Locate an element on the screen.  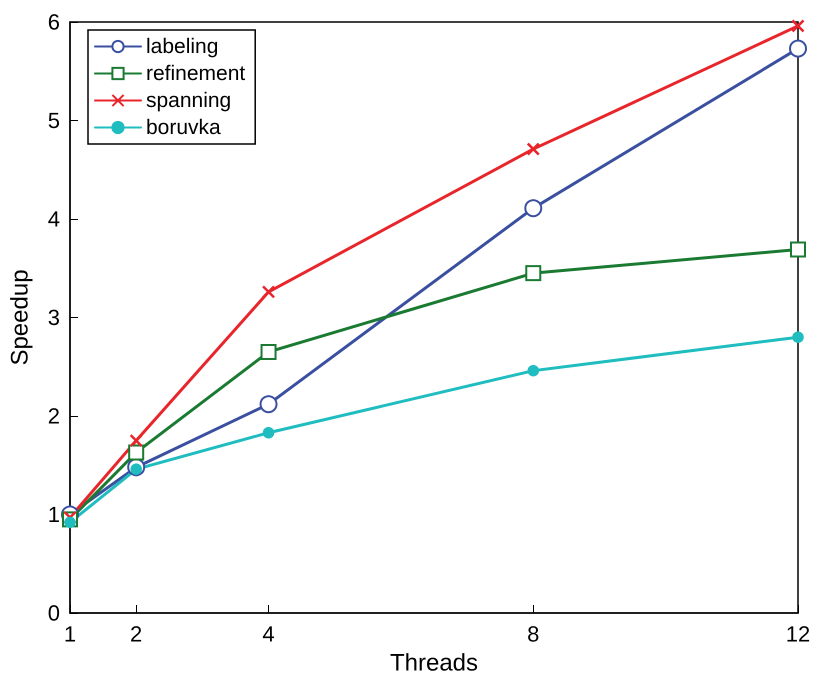
x-axis-title: Threads is located at coordinates (434, 663).